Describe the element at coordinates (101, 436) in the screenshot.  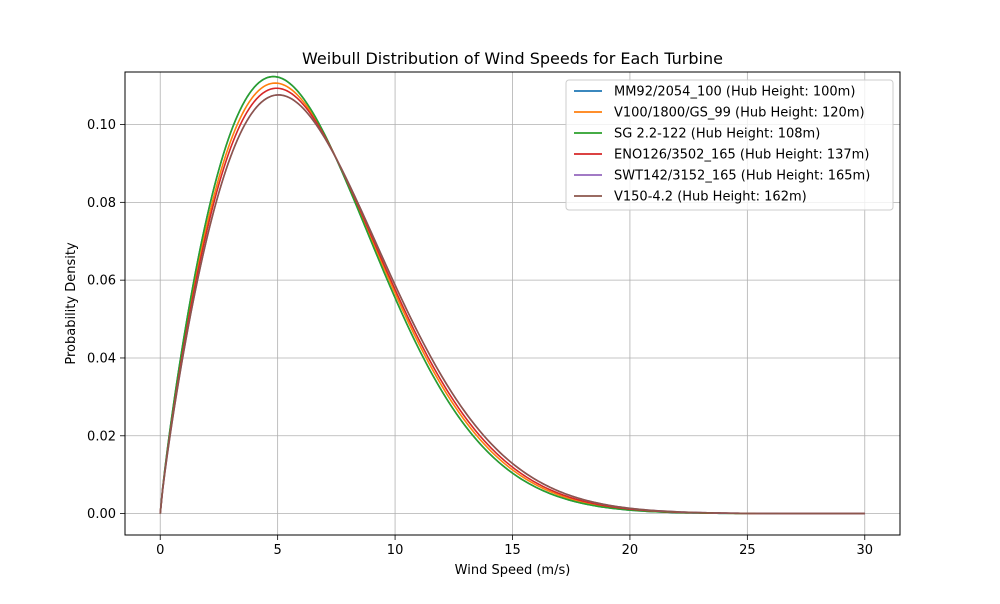
I see `y-tick-label: 0.02` at that location.